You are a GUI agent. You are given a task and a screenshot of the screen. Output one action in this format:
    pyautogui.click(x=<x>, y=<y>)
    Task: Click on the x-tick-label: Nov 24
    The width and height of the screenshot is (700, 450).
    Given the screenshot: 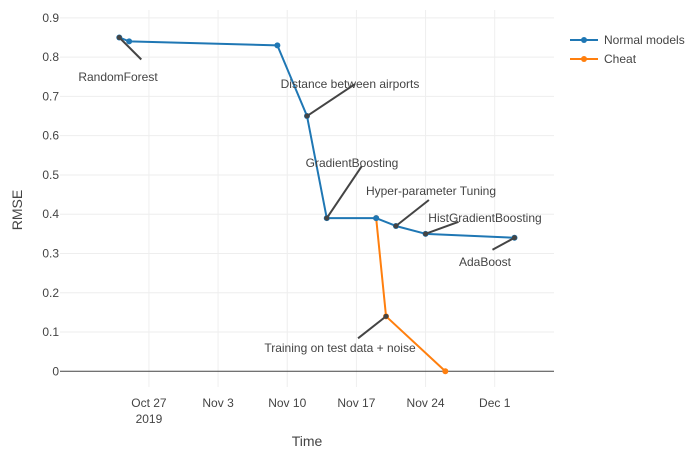 What is the action you would take?
    pyautogui.click(x=426, y=403)
    